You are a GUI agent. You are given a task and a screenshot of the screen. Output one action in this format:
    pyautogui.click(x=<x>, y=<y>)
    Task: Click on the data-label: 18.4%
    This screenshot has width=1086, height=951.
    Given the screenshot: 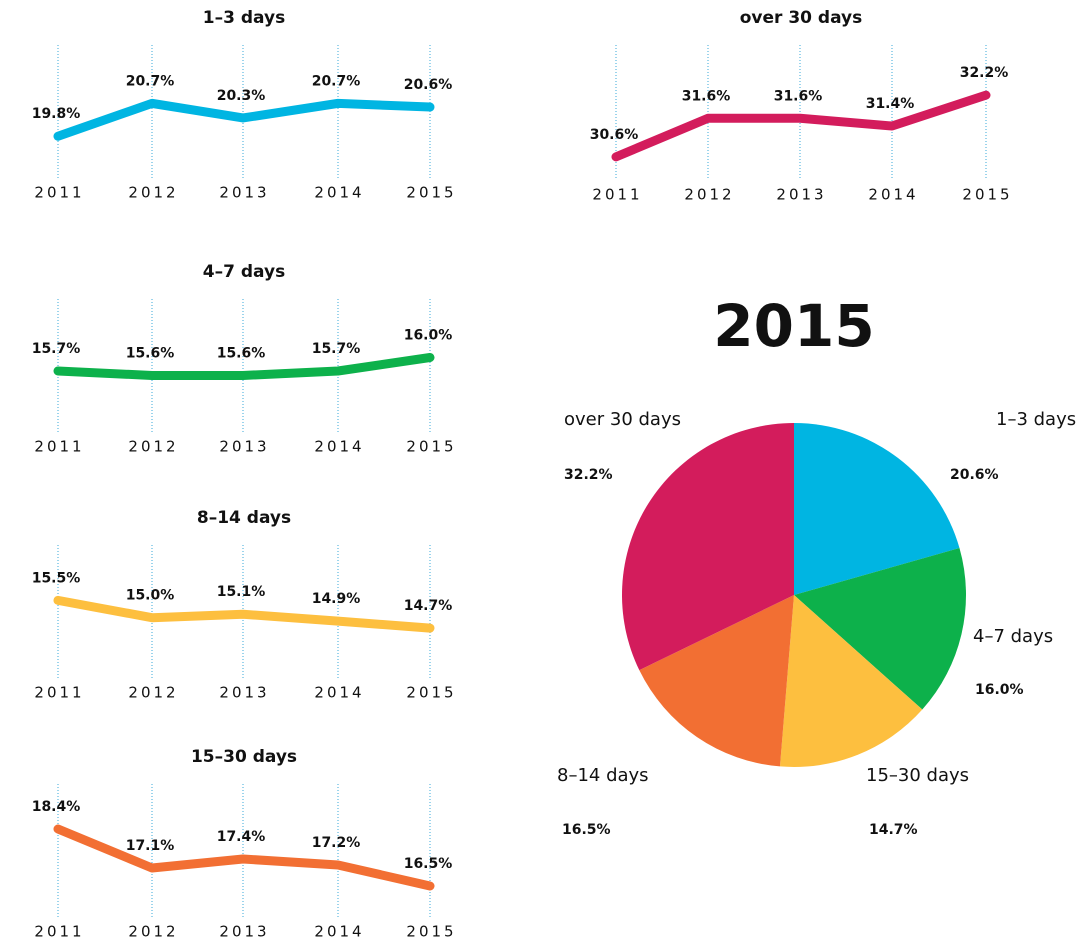 What is the action you would take?
    pyautogui.click(x=56, y=807)
    